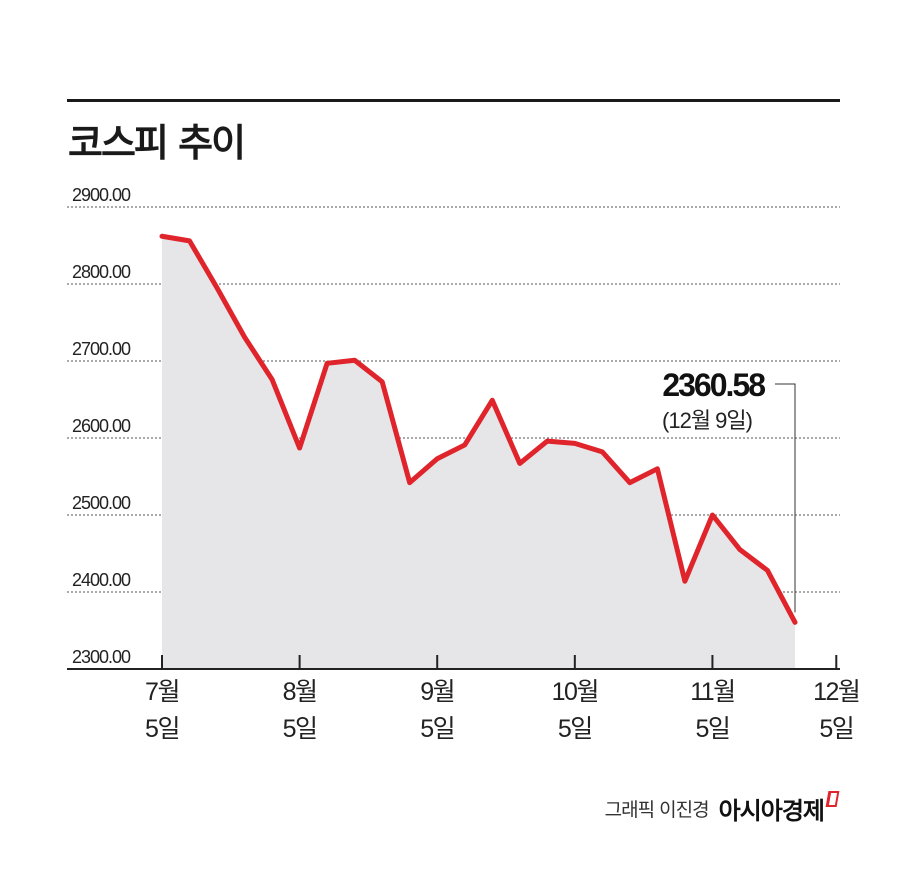  What do you see at coordinates (771, 811) in the screenshot?
I see `brand-name: 아시아경제` at bounding box center [771, 811].